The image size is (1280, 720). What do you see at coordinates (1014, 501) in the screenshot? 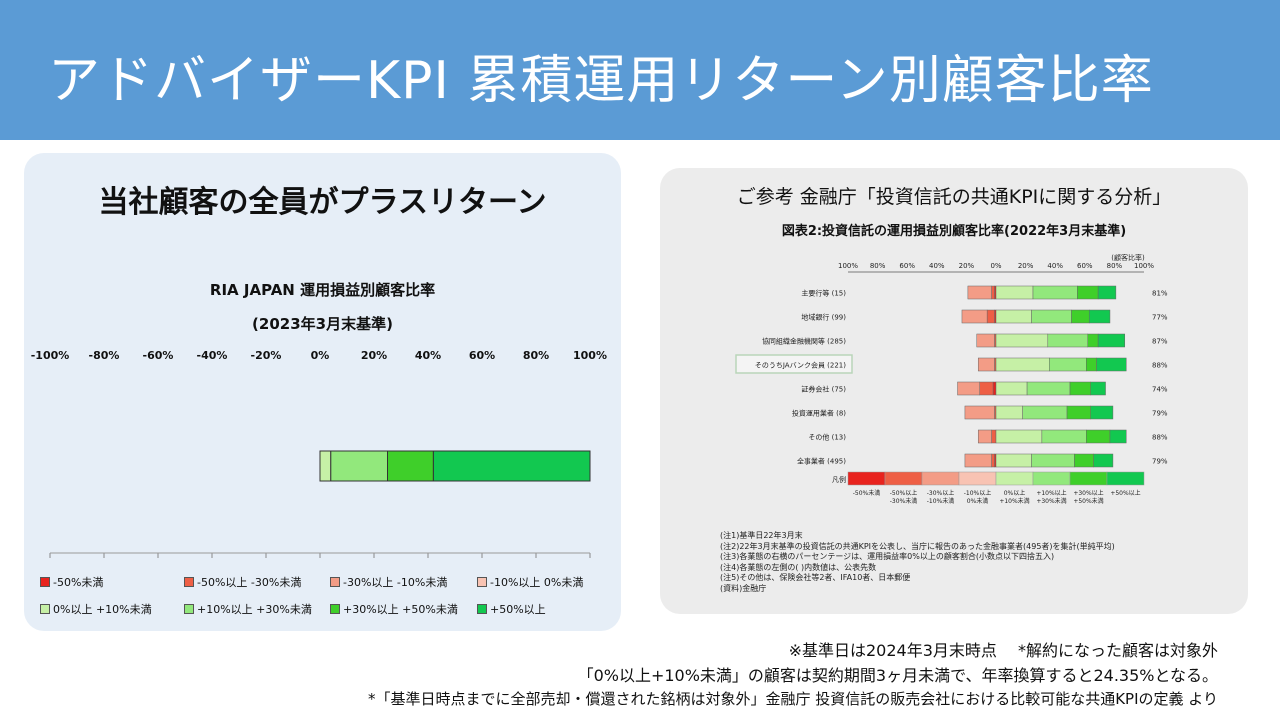
I see `legend-item-label: +10%未満` at bounding box center [1014, 501].